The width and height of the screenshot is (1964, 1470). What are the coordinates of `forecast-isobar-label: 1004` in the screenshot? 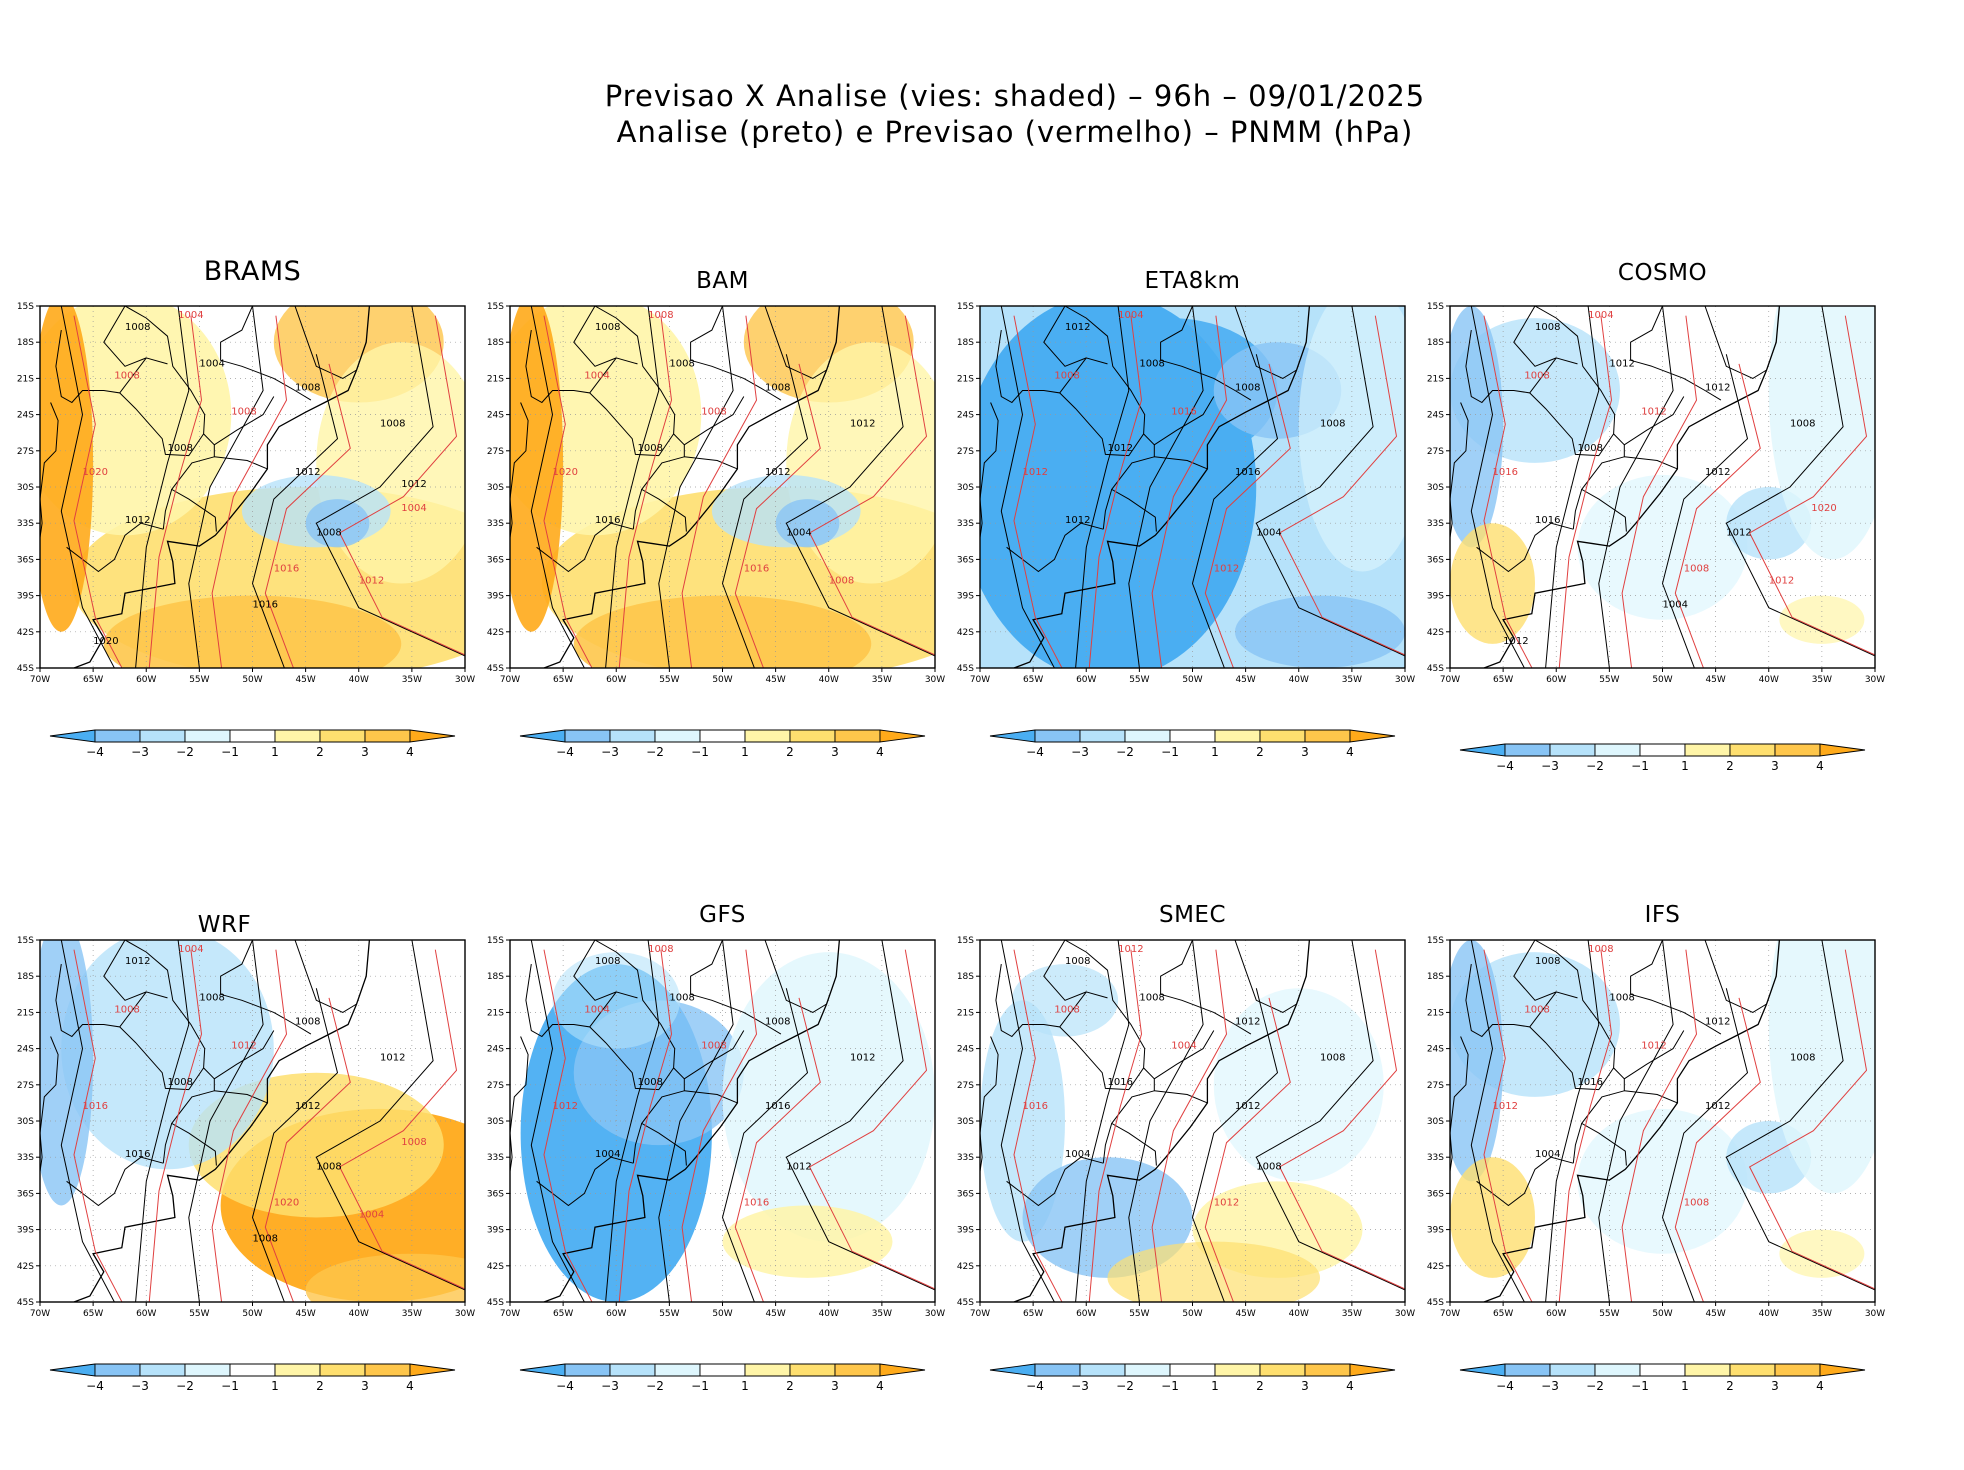 It's located at (371, 1215).